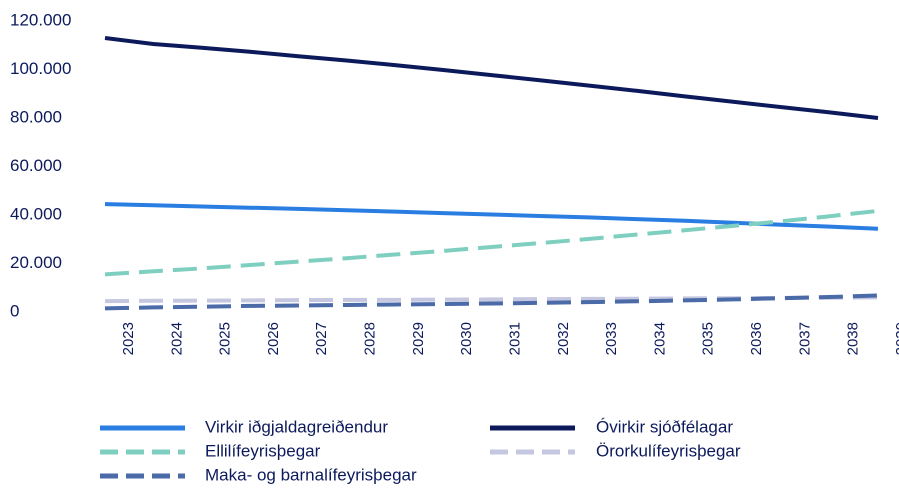  What do you see at coordinates (36, 213) in the screenshot?
I see `y-tick-label: 40.000` at bounding box center [36, 213].